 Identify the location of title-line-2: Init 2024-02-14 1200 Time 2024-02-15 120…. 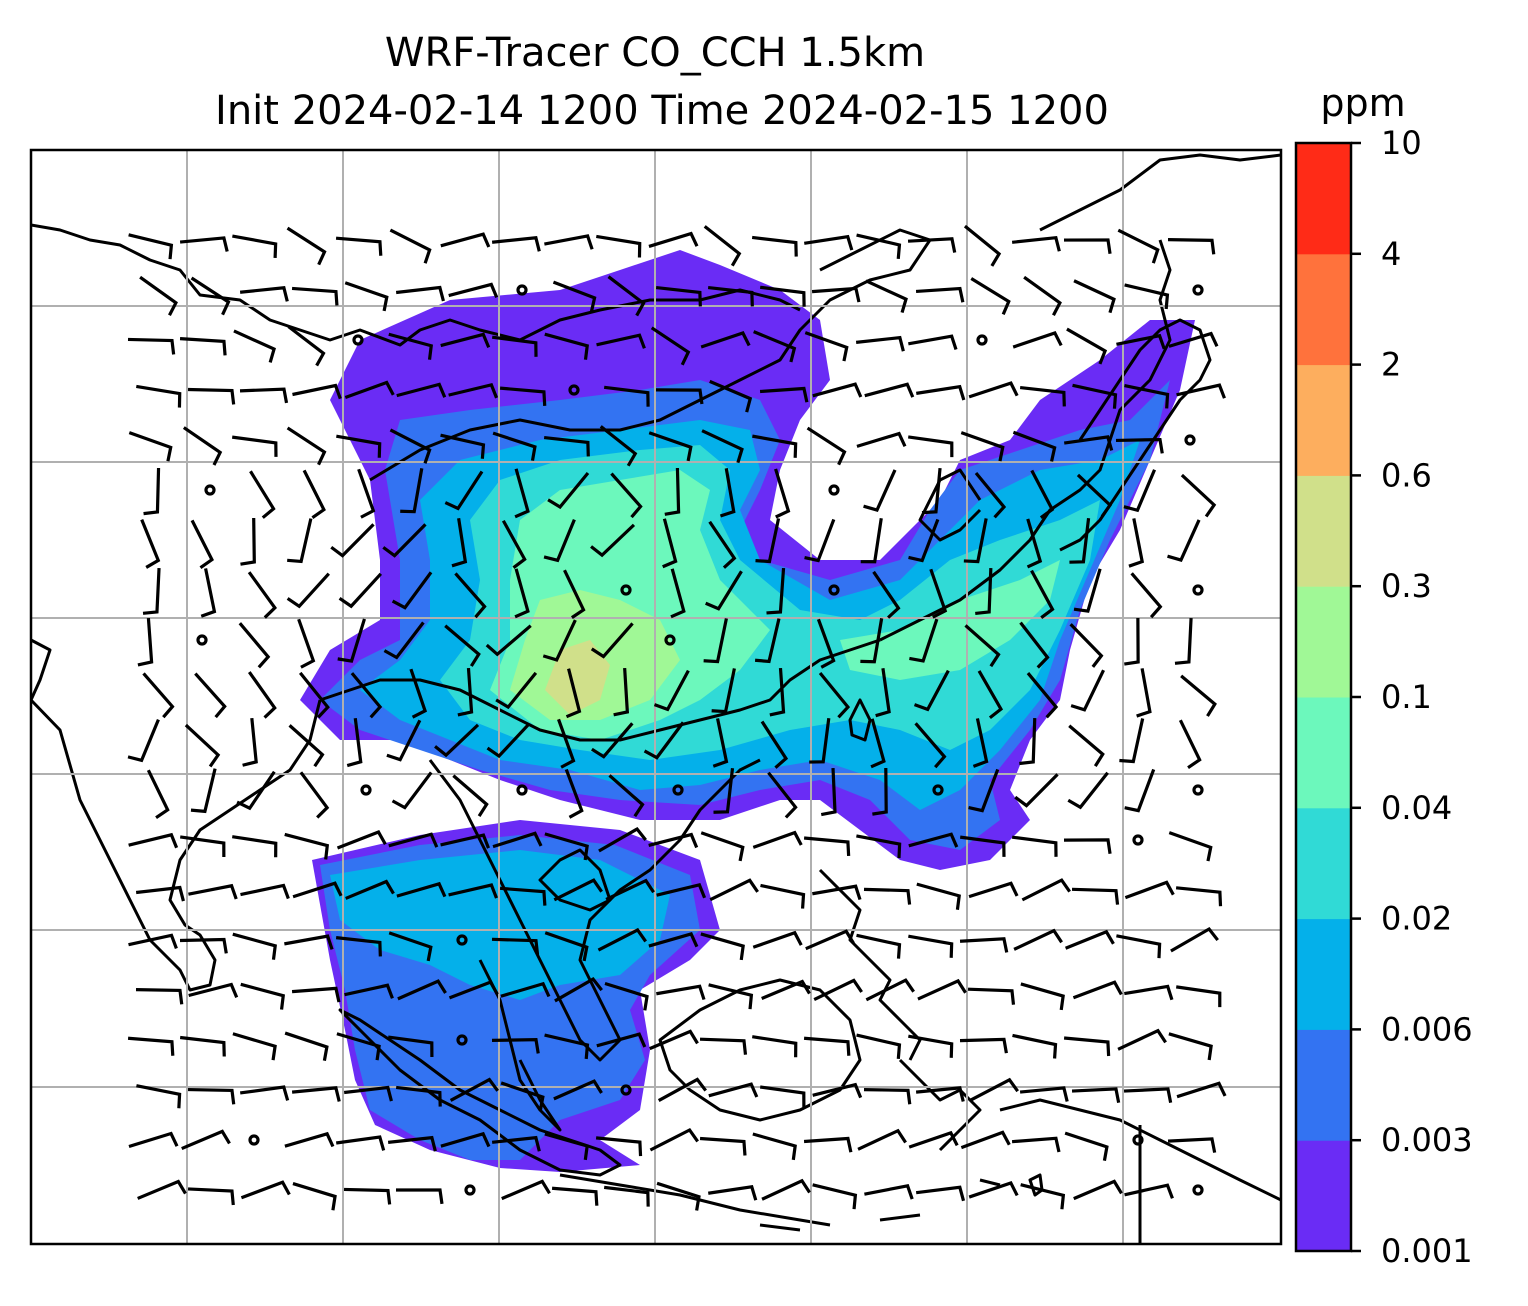
(662, 111).